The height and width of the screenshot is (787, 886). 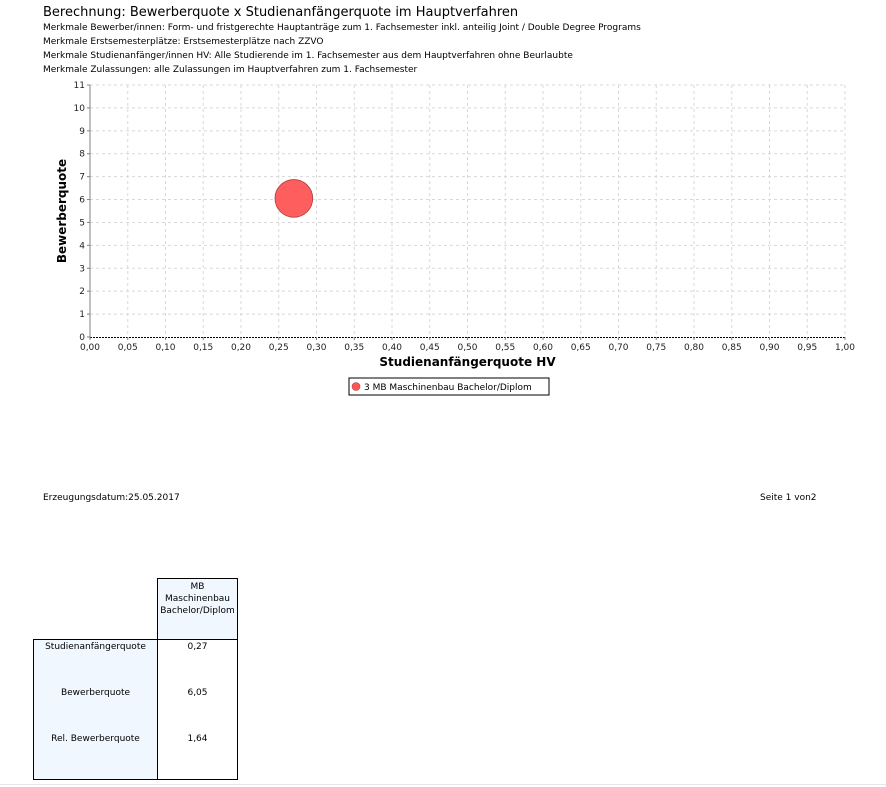 I want to click on y-tick-label: 1, so click(x=82, y=315).